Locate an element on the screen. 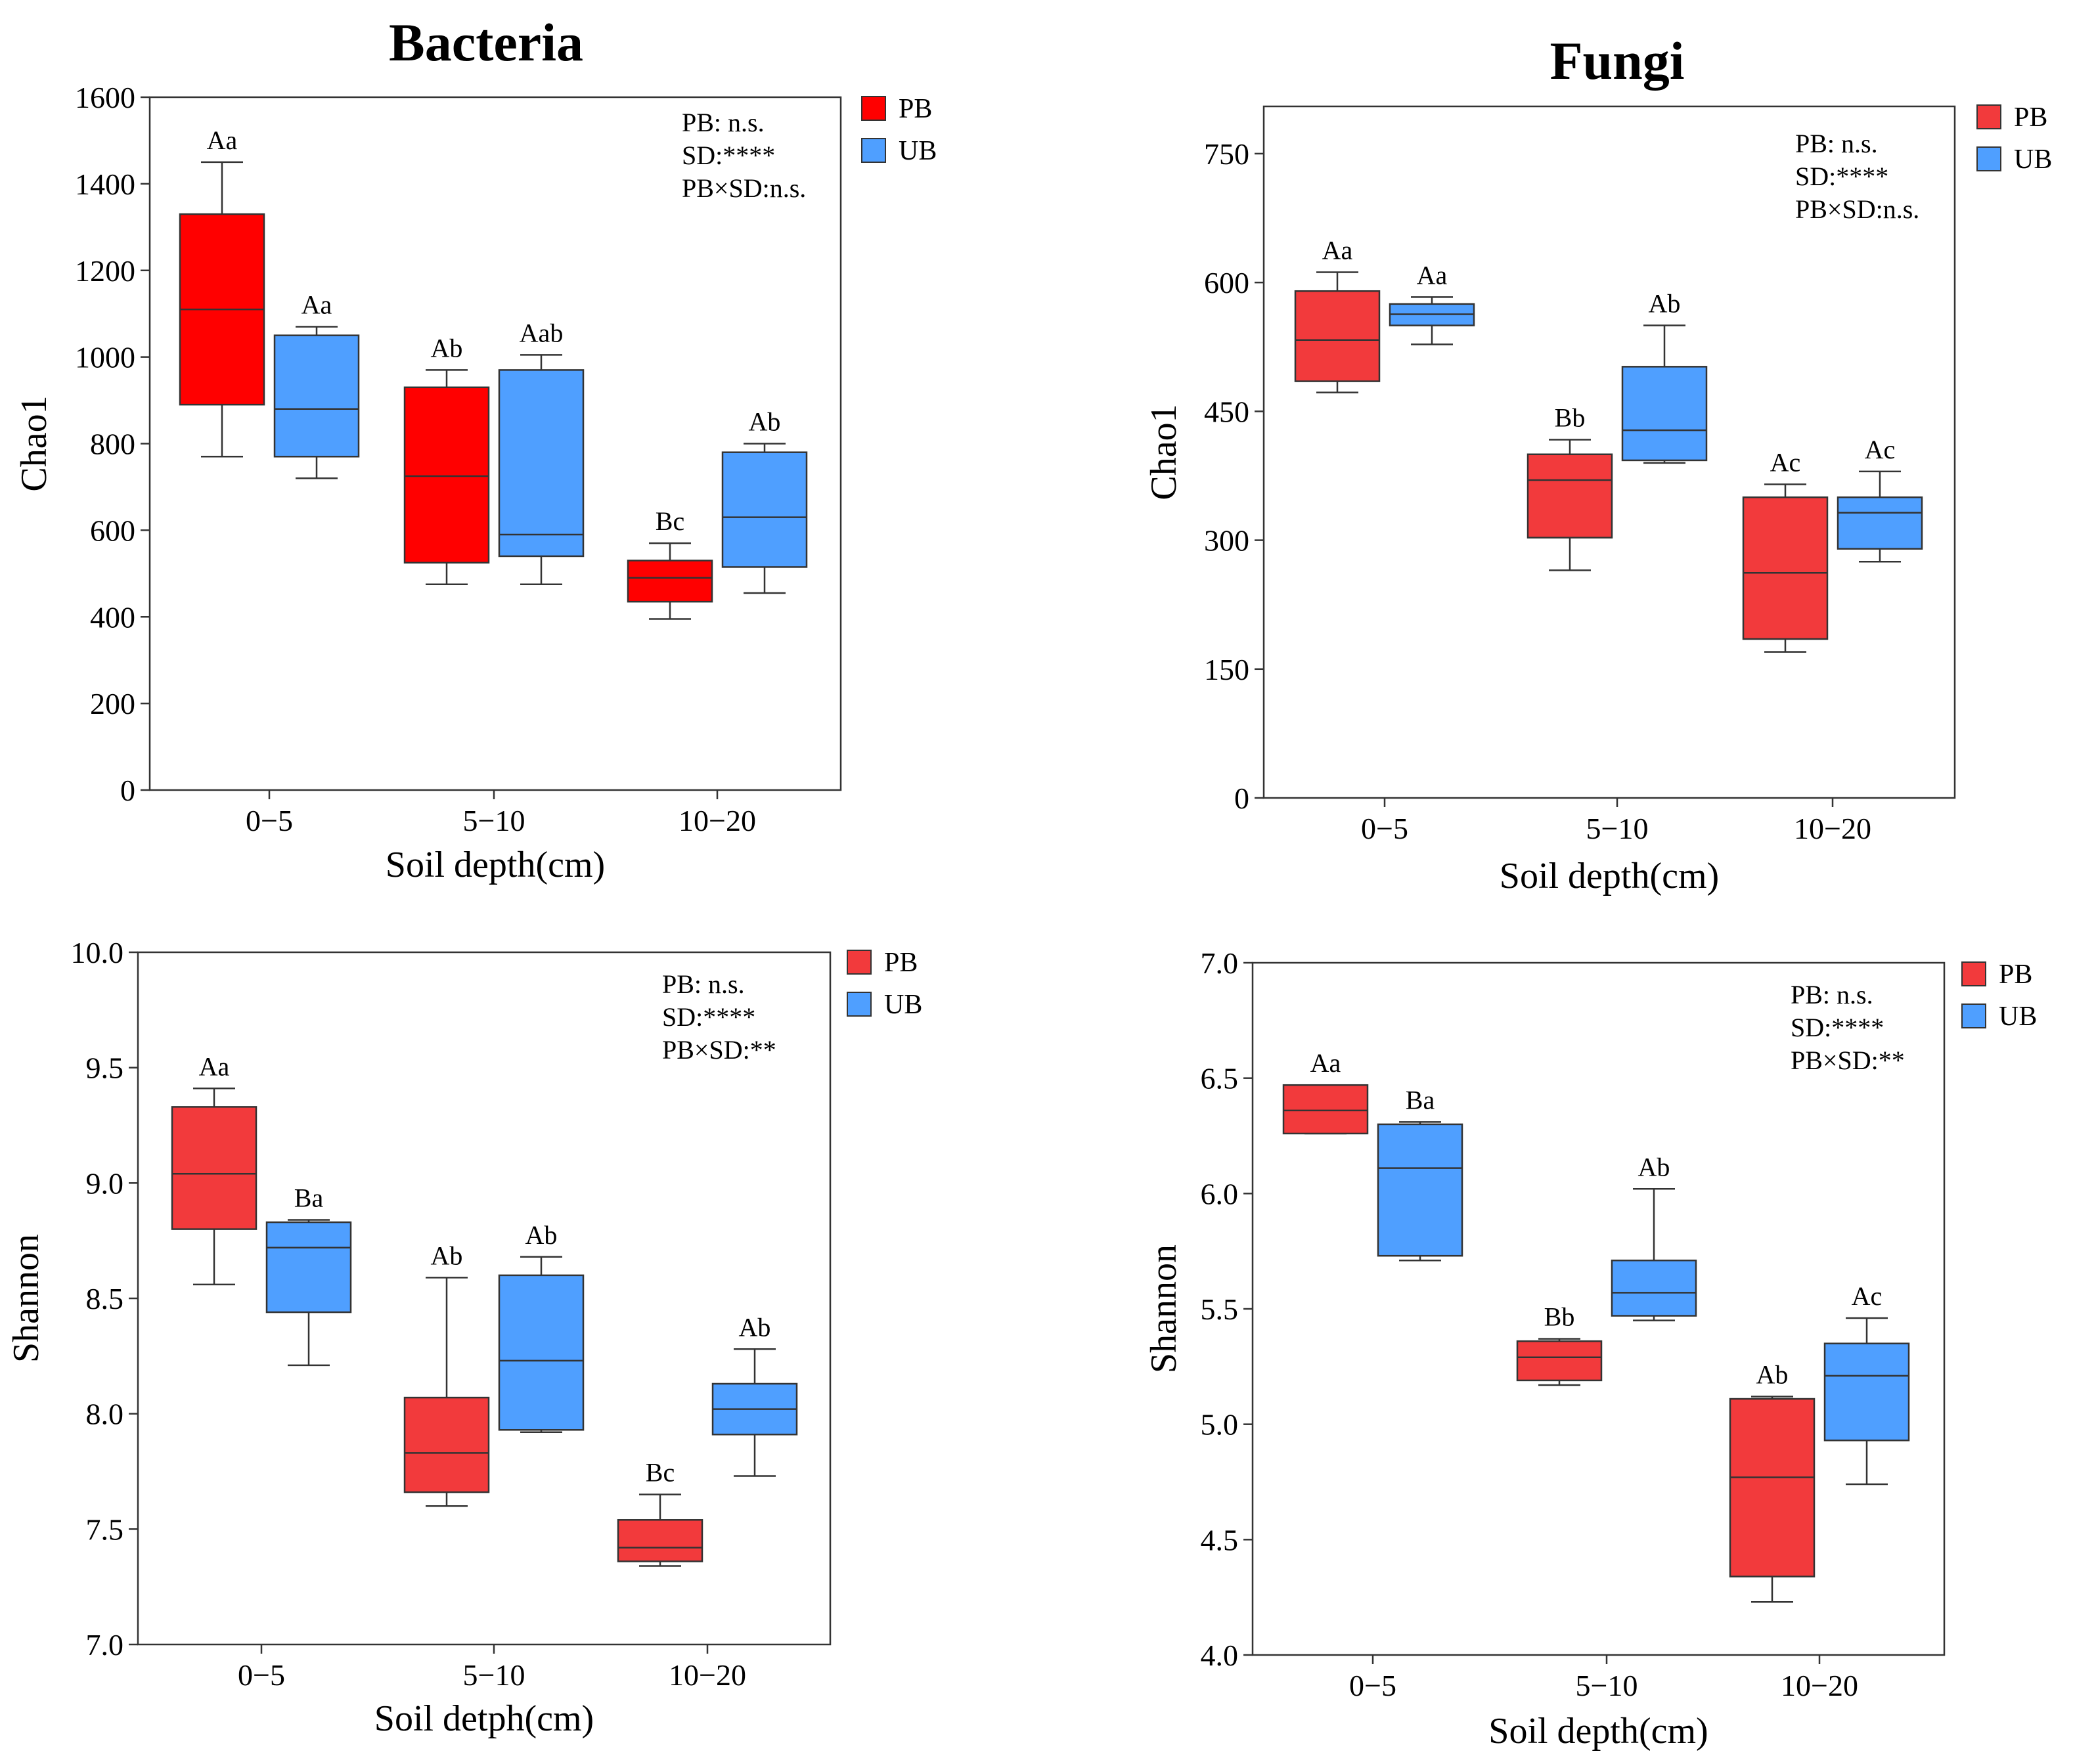 The height and width of the screenshot is (1764, 2073). y-tick-label: 7.5 is located at coordinates (105, 1529).